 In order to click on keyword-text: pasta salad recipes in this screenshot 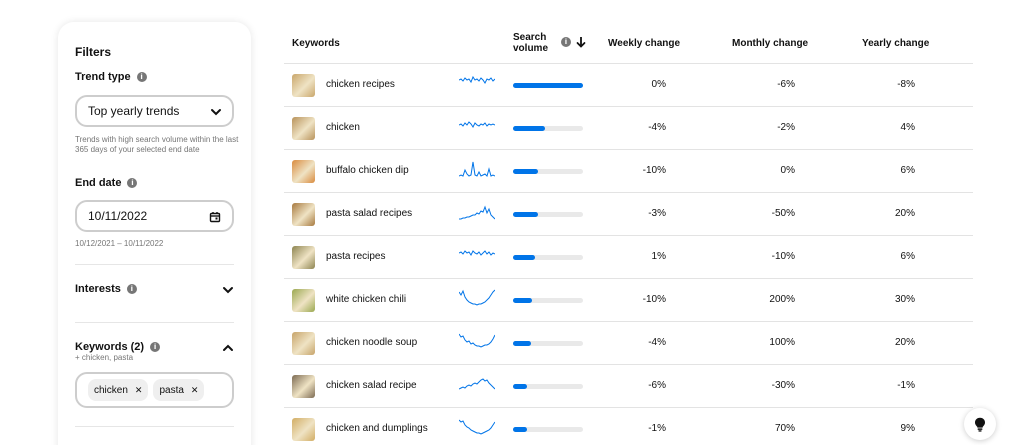, I will do `click(369, 213)`.